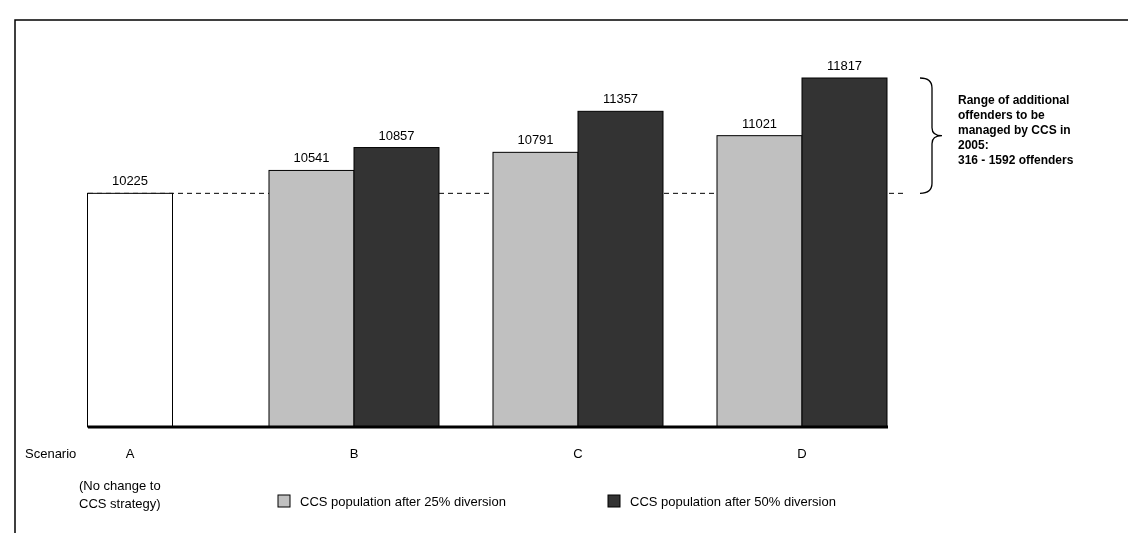  What do you see at coordinates (1016, 130) in the screenshot?
I see `text: Range of additional offenders to be managed by CCS in 2005: 316 - 1592 offenders` at bounding box center [1016, 130].